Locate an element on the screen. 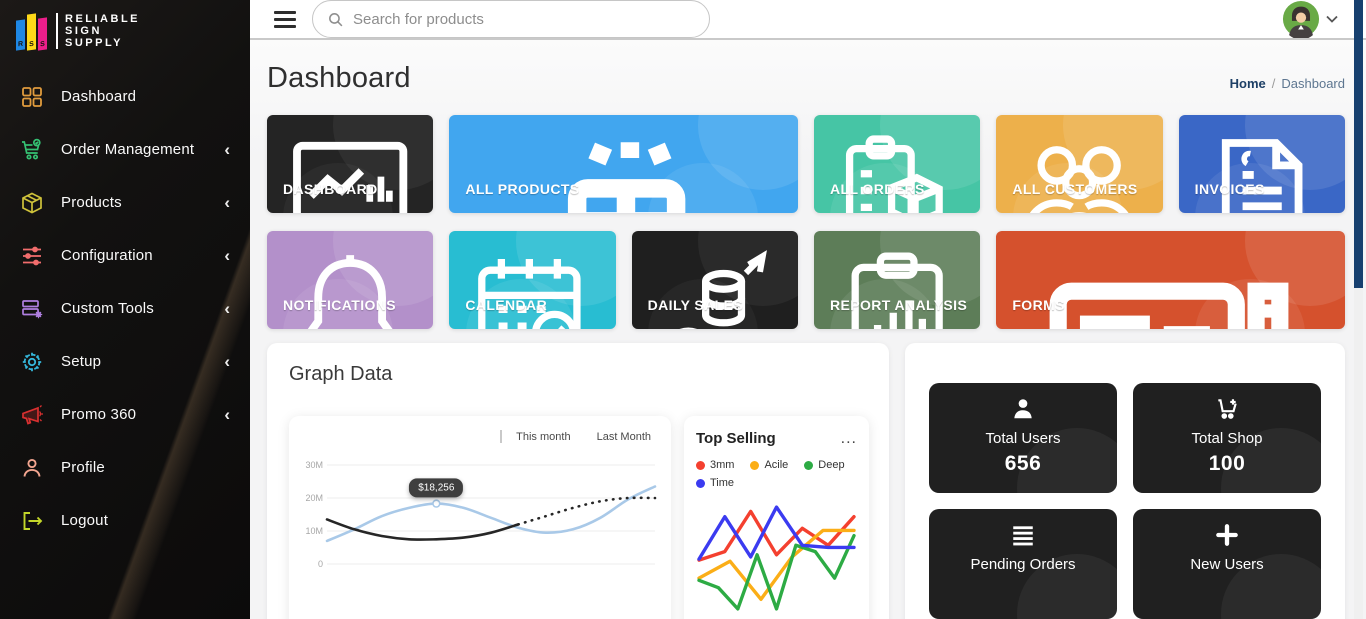 Image resolution: width=1366 pixels, height=619 pixels. top-selling-chart is located at coordinates (776, 558).